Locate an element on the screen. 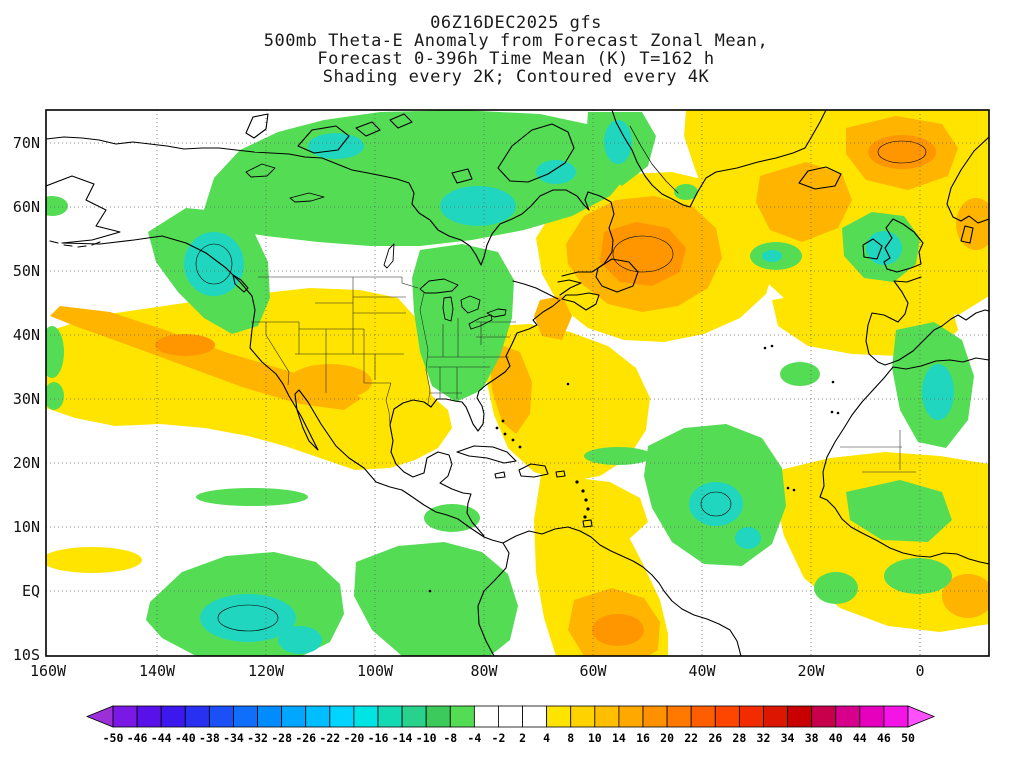 This screenshot has height=768, width=1024. coast-banks-island is located at coordinates (257, 126).